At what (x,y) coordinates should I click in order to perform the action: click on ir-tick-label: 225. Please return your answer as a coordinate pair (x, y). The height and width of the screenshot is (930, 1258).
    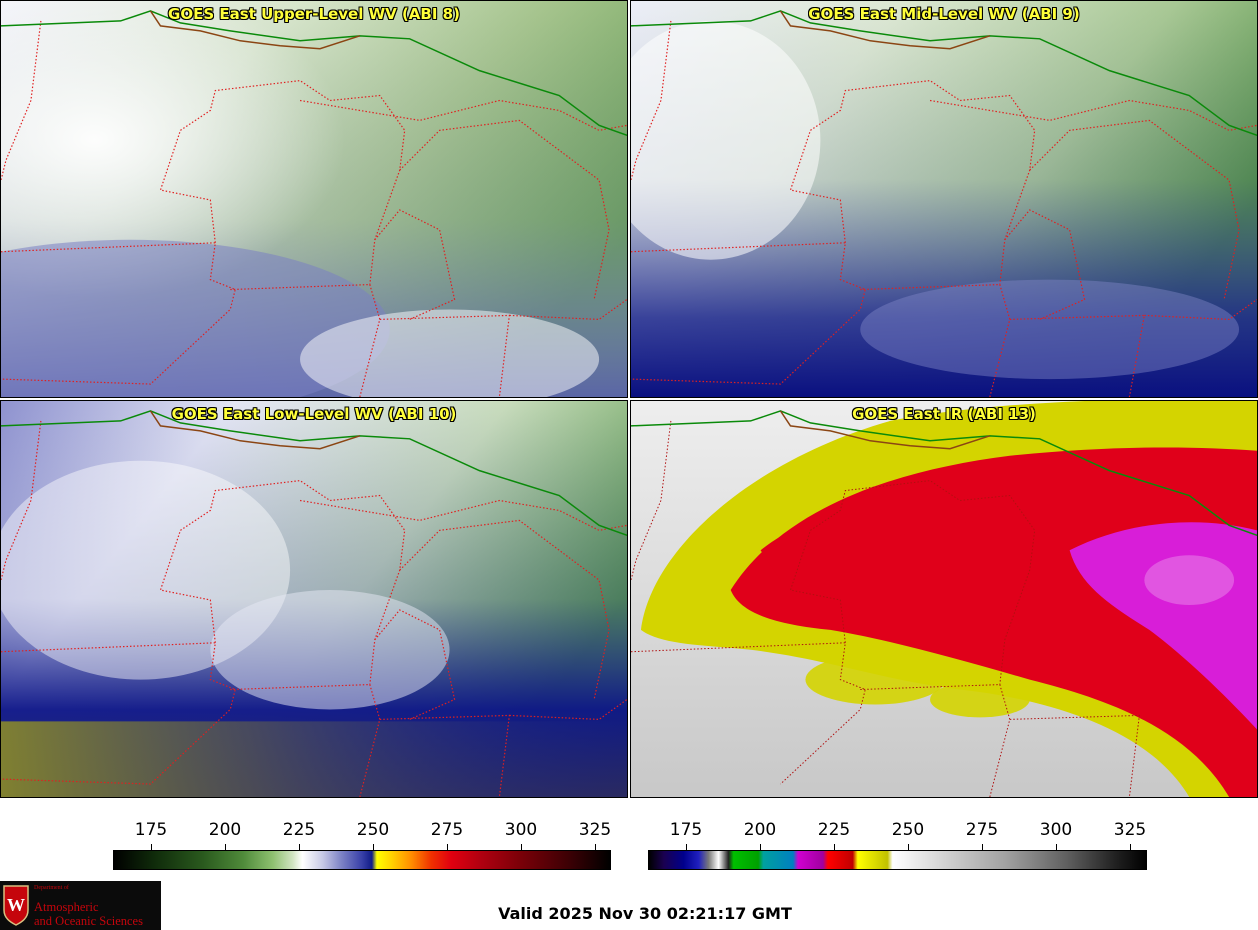
    Looking at the image, I should click on (834, 830).